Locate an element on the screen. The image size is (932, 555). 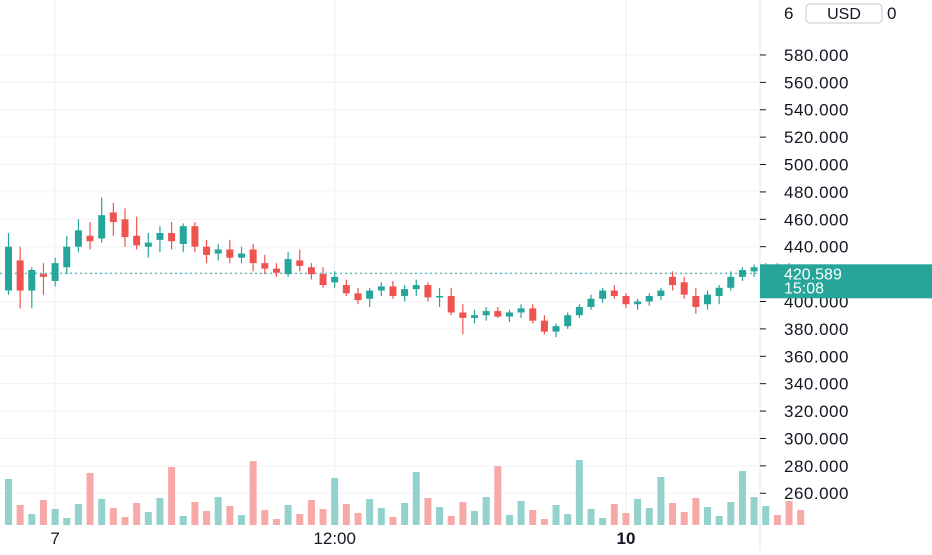
price-tick-label: 340.000 is located at coordinates (816, 384).